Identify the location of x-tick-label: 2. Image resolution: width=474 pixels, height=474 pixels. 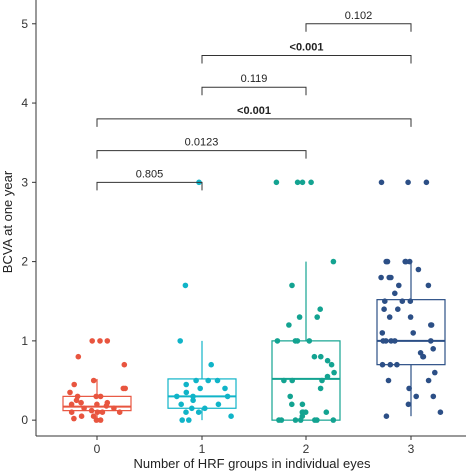
(306, 449).